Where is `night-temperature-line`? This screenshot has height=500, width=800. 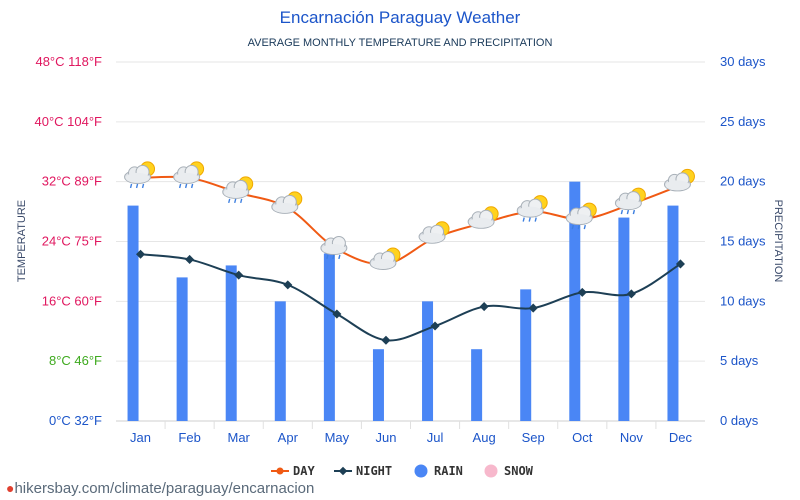 night-temperature-line is located at coordinates (410, 297).